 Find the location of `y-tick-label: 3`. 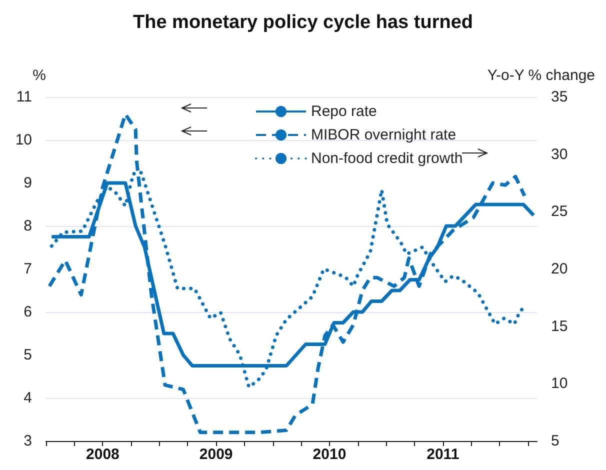

y-tick-label: 3 is located at coordinates (28, 441).